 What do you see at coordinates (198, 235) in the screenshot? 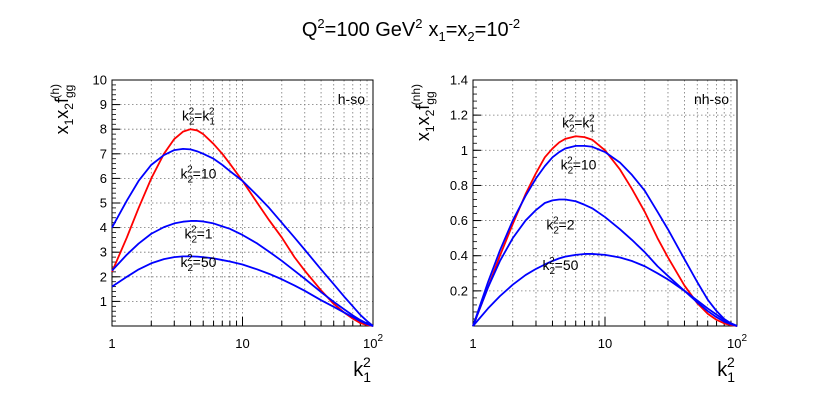
I see `curve-label: k22=1` at bounding box center [198, 235].